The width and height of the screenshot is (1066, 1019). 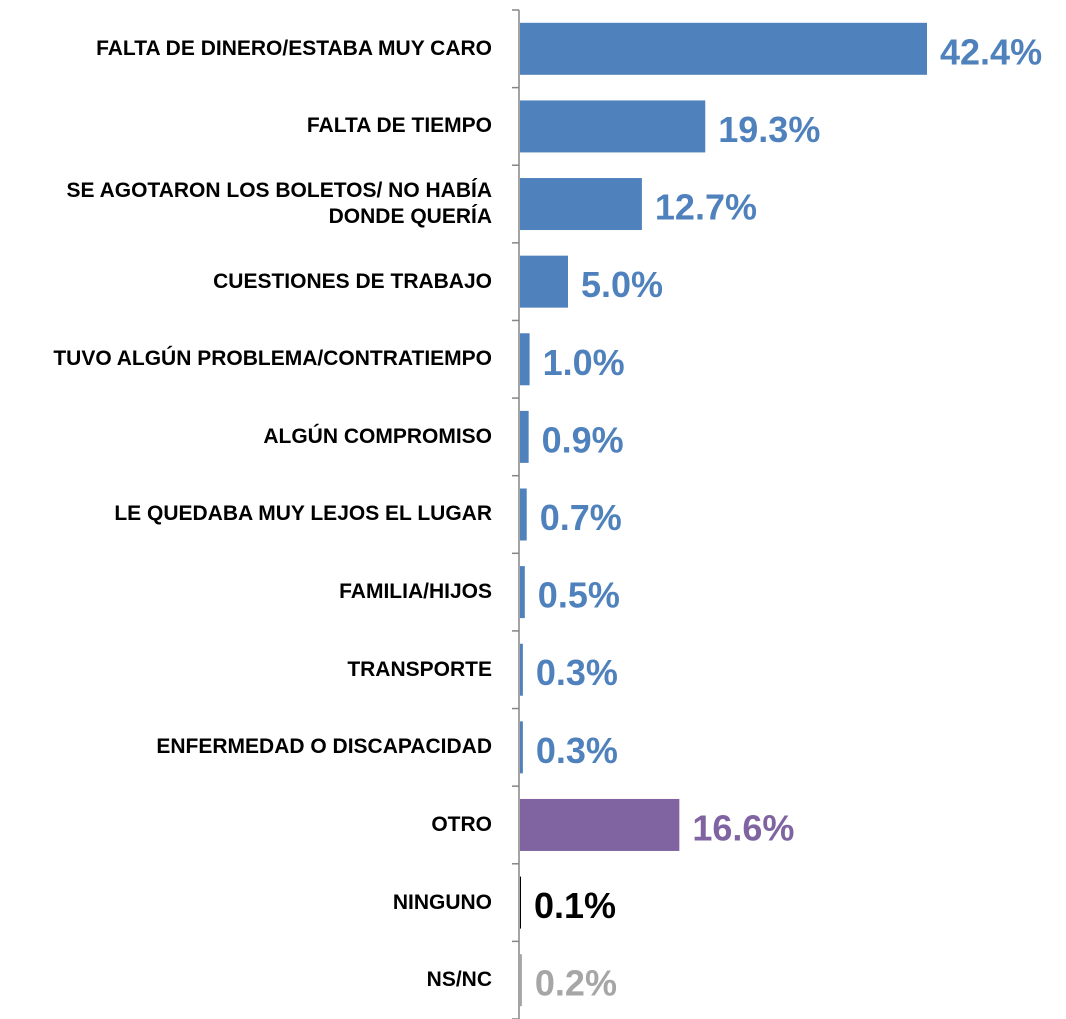 What do you see at coordinates (584, 362) in the screenshot?
I see `value-label: 1.0%` at bounding box center [584, 362].